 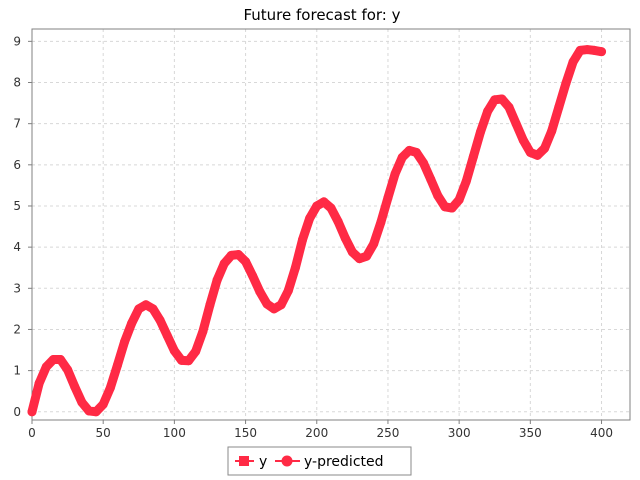 What do you see at coordinates (174, 433) in the screenshot?
I see `x-tick-label: 100` at bounding box center [174, 433].